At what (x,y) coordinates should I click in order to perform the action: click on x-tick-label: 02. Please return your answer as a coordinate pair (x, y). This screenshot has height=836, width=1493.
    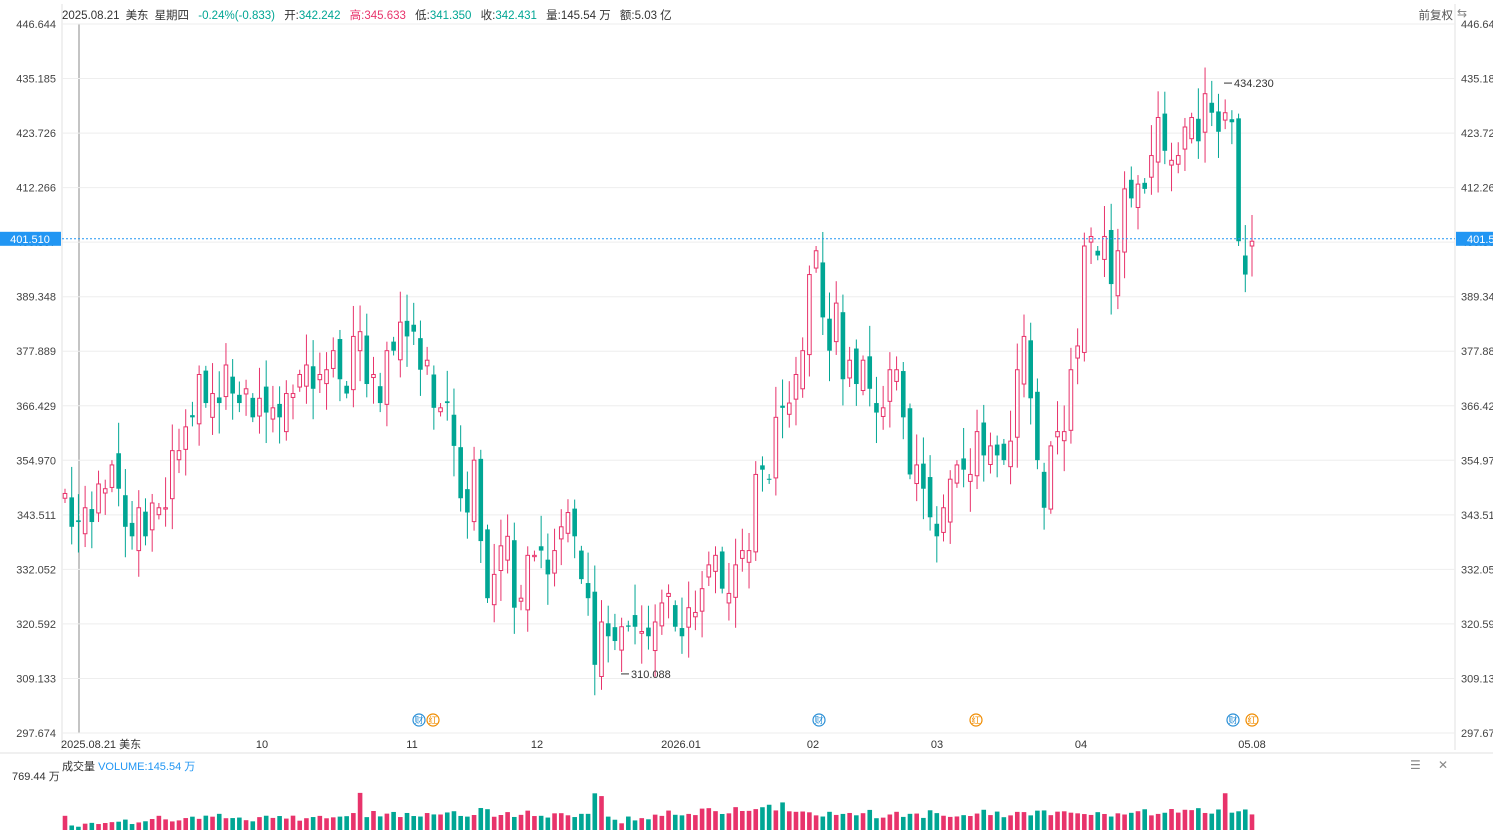
    Looking at the image, I should click on (813, 745).